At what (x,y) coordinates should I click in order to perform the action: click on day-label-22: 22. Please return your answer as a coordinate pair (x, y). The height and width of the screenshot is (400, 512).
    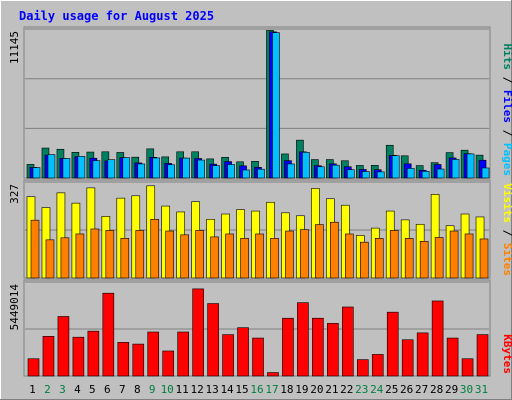
    Looking at the image, I should click on (346, 389).